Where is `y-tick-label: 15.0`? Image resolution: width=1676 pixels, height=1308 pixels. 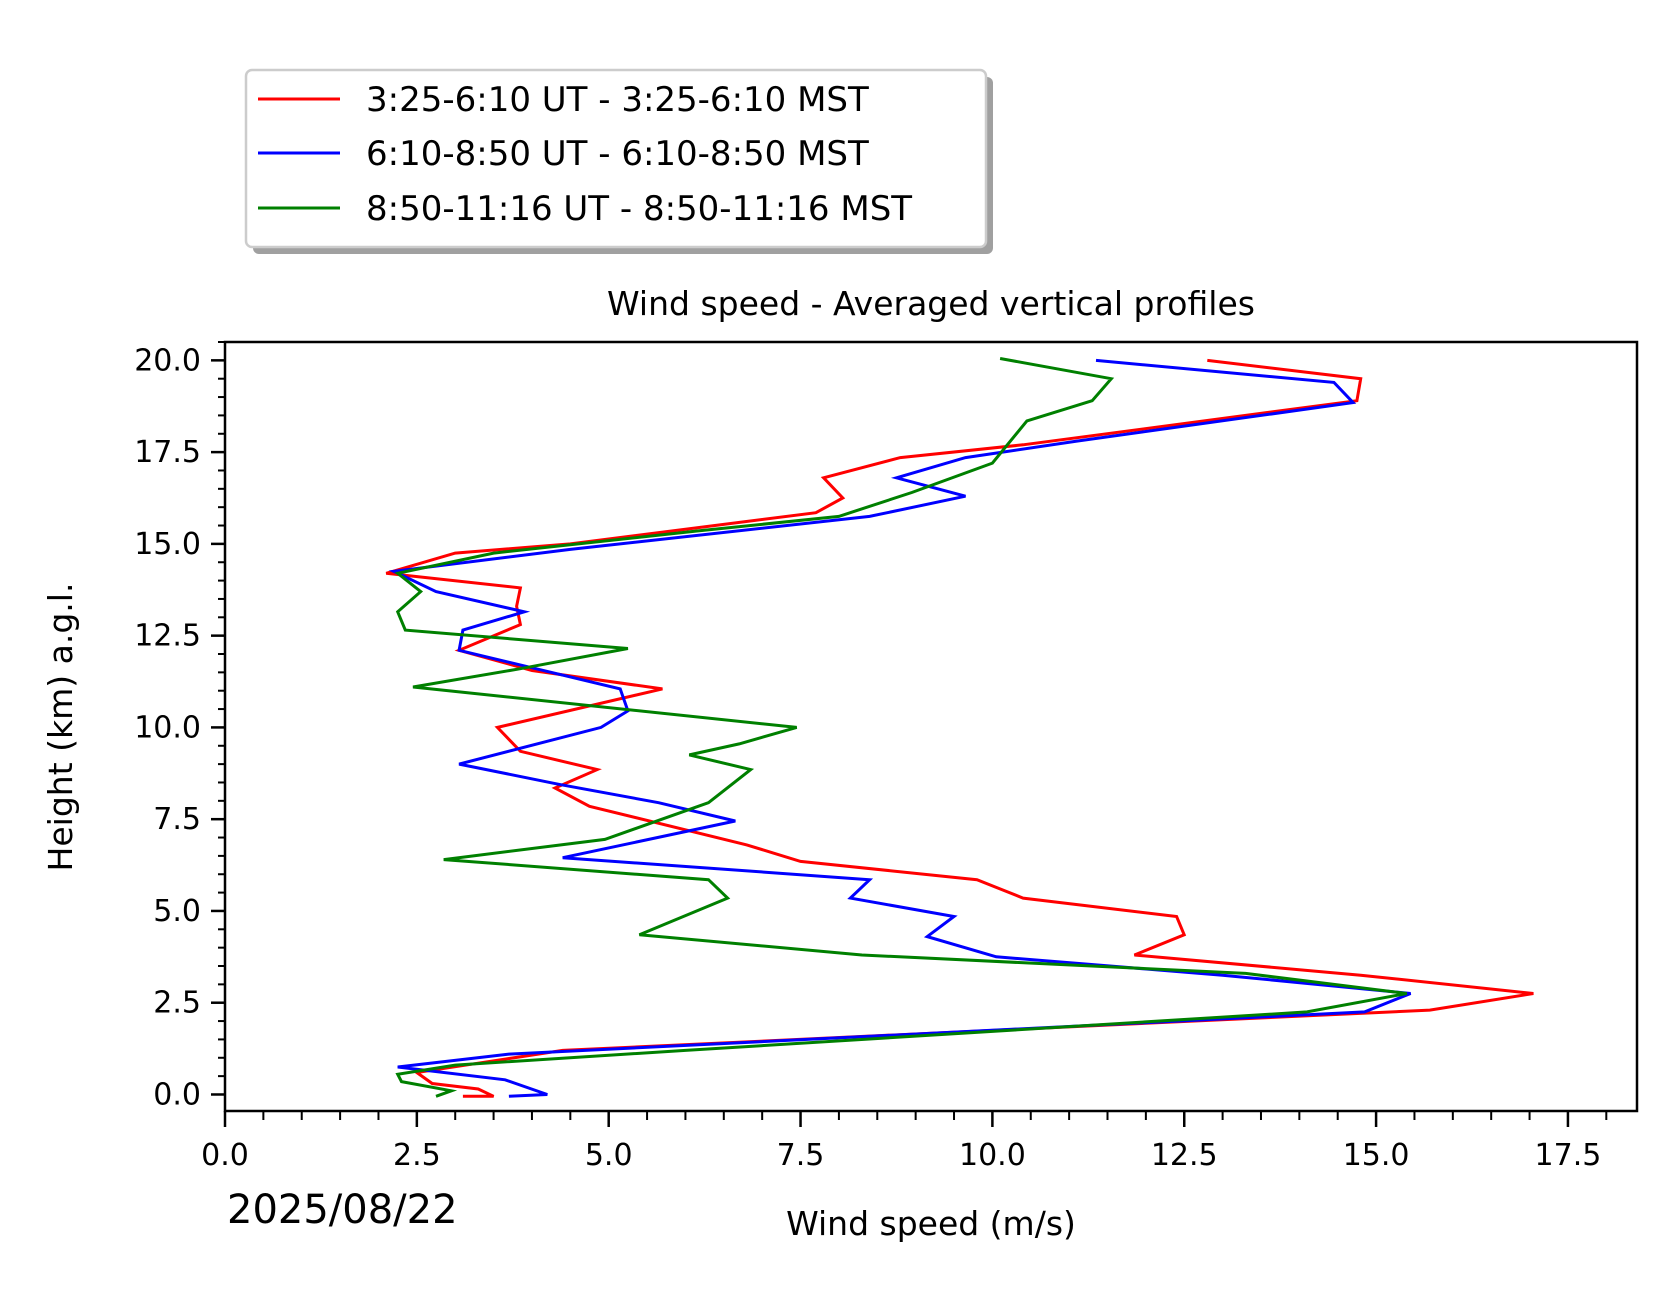
y-tick-label: 15.0 is located at coordinates (167, 544).